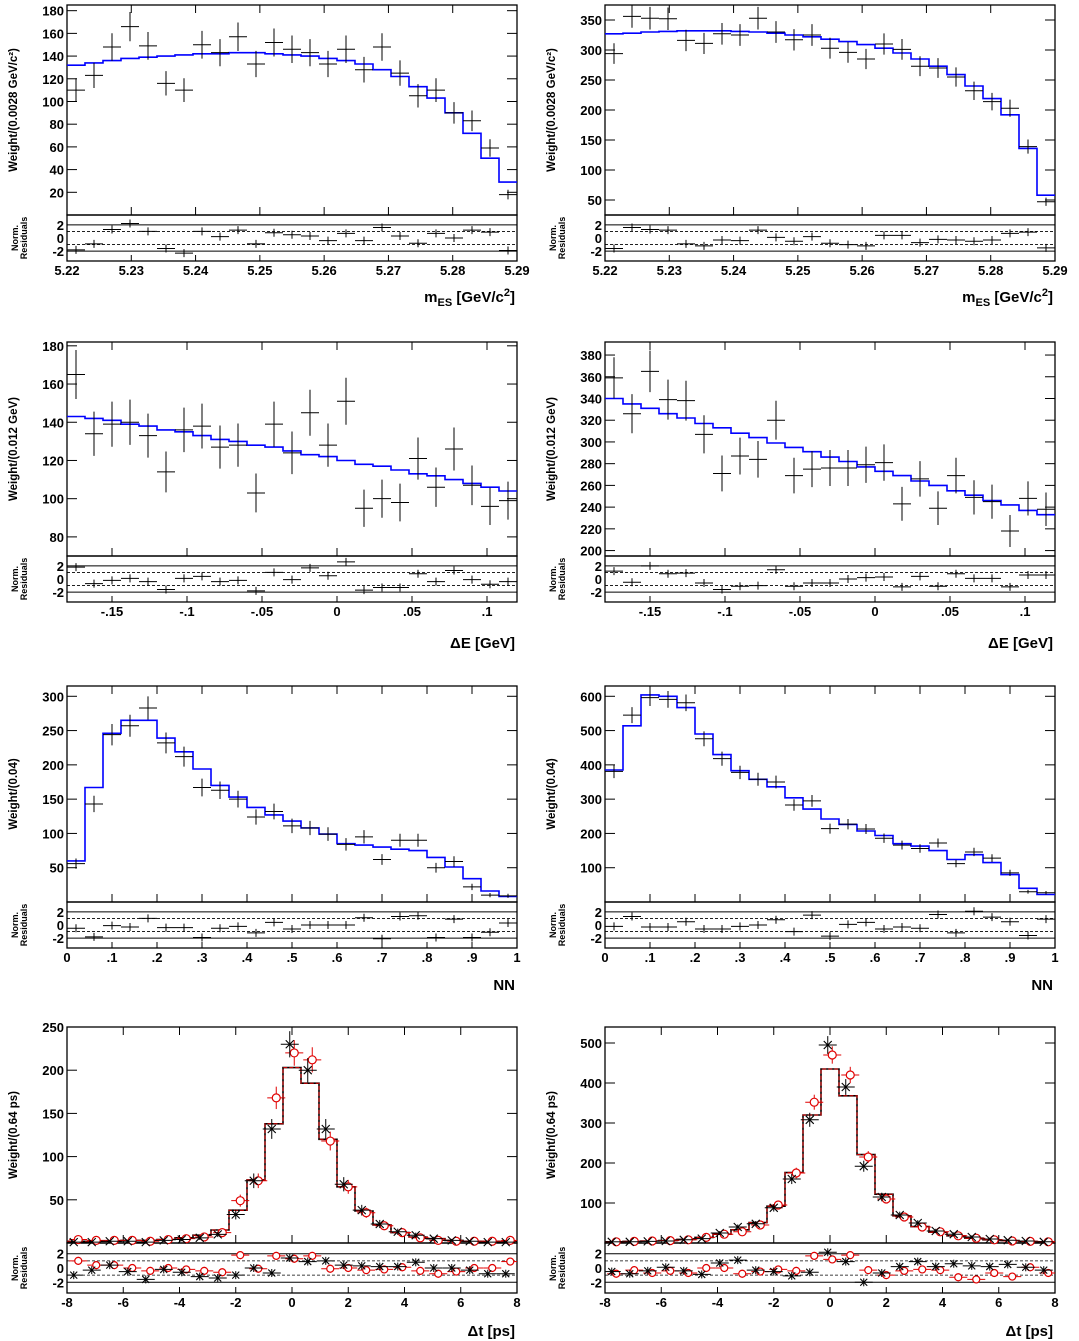  What do you see at coordinates (412, 611) in the screenshot?
I see `x-tick-label: .05` at bounding box center [412, 611].